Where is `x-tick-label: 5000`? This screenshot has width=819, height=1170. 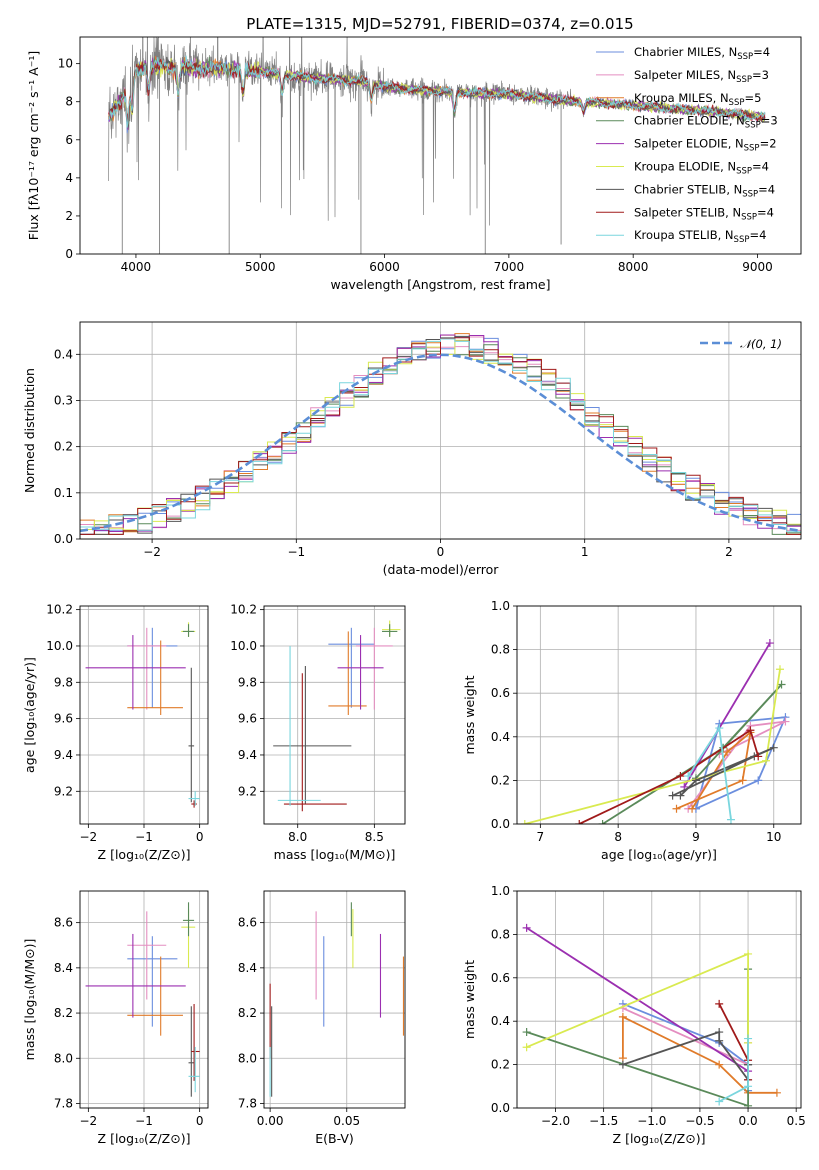 x-tick-label: 5000 is located at coordinates (260, 267).